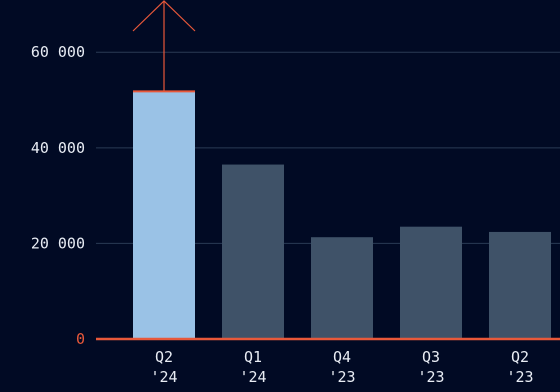  I want to click on bar-highlight, so click(164, 215).